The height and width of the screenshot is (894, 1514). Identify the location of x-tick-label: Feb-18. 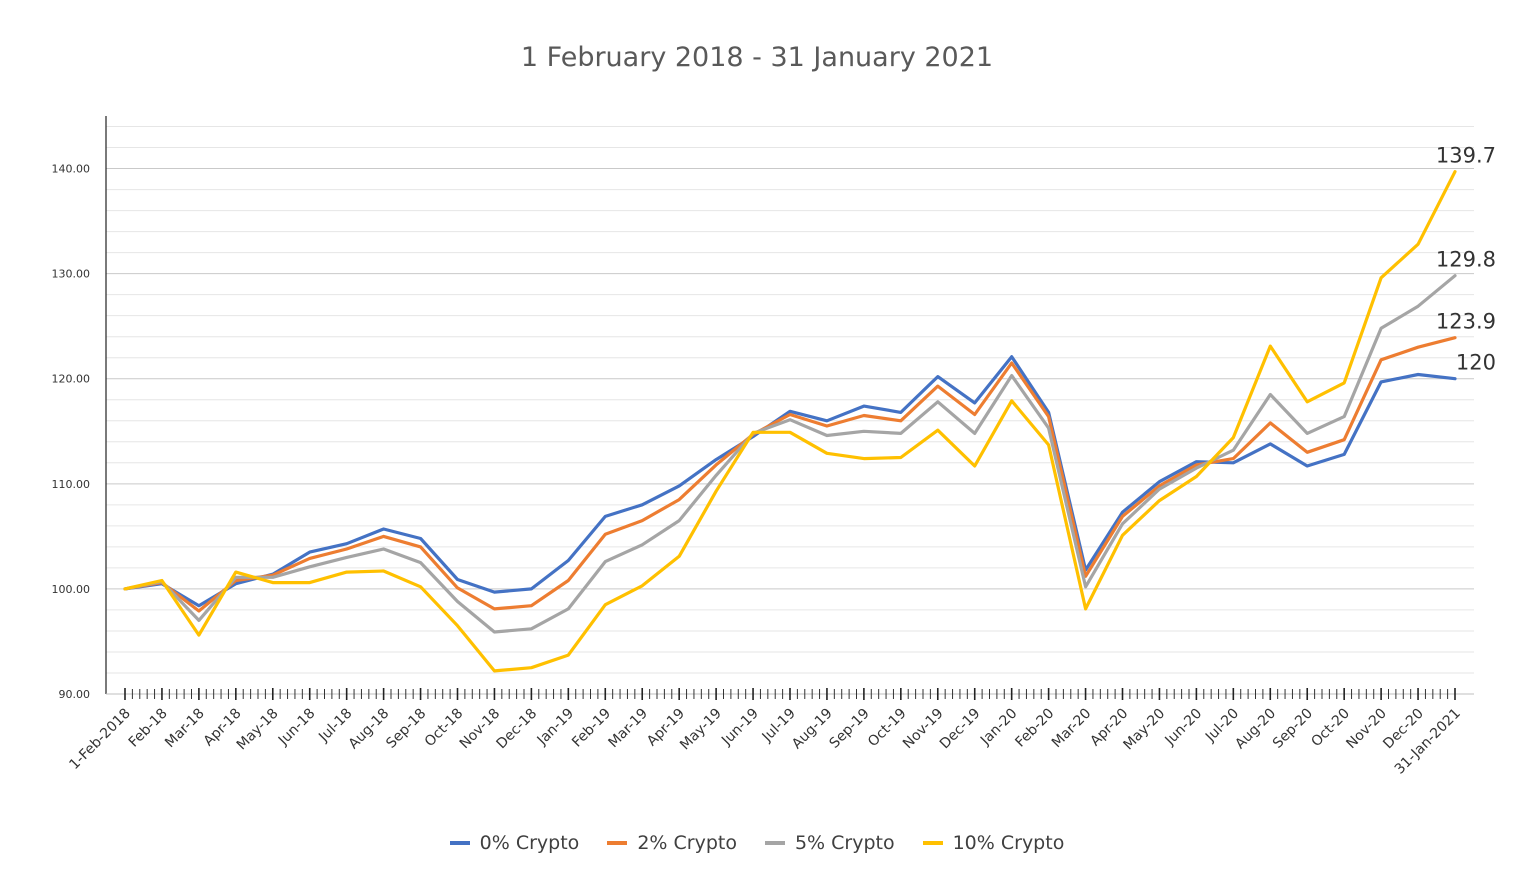
(148, 728).